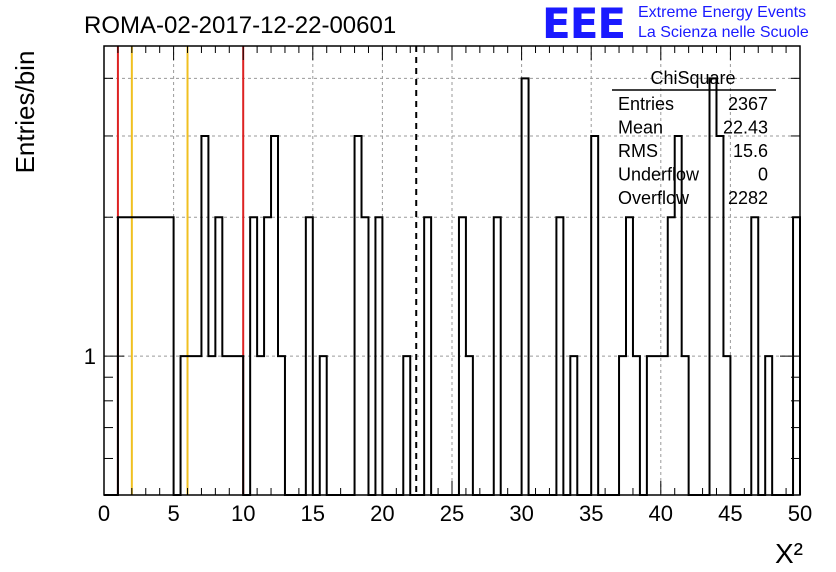 Image resolution: width=836 pixels, height=572 pixels. Describe the element at coordinates (452, 513) in the screenshot. I see `x-tick-label: 25` at that location.